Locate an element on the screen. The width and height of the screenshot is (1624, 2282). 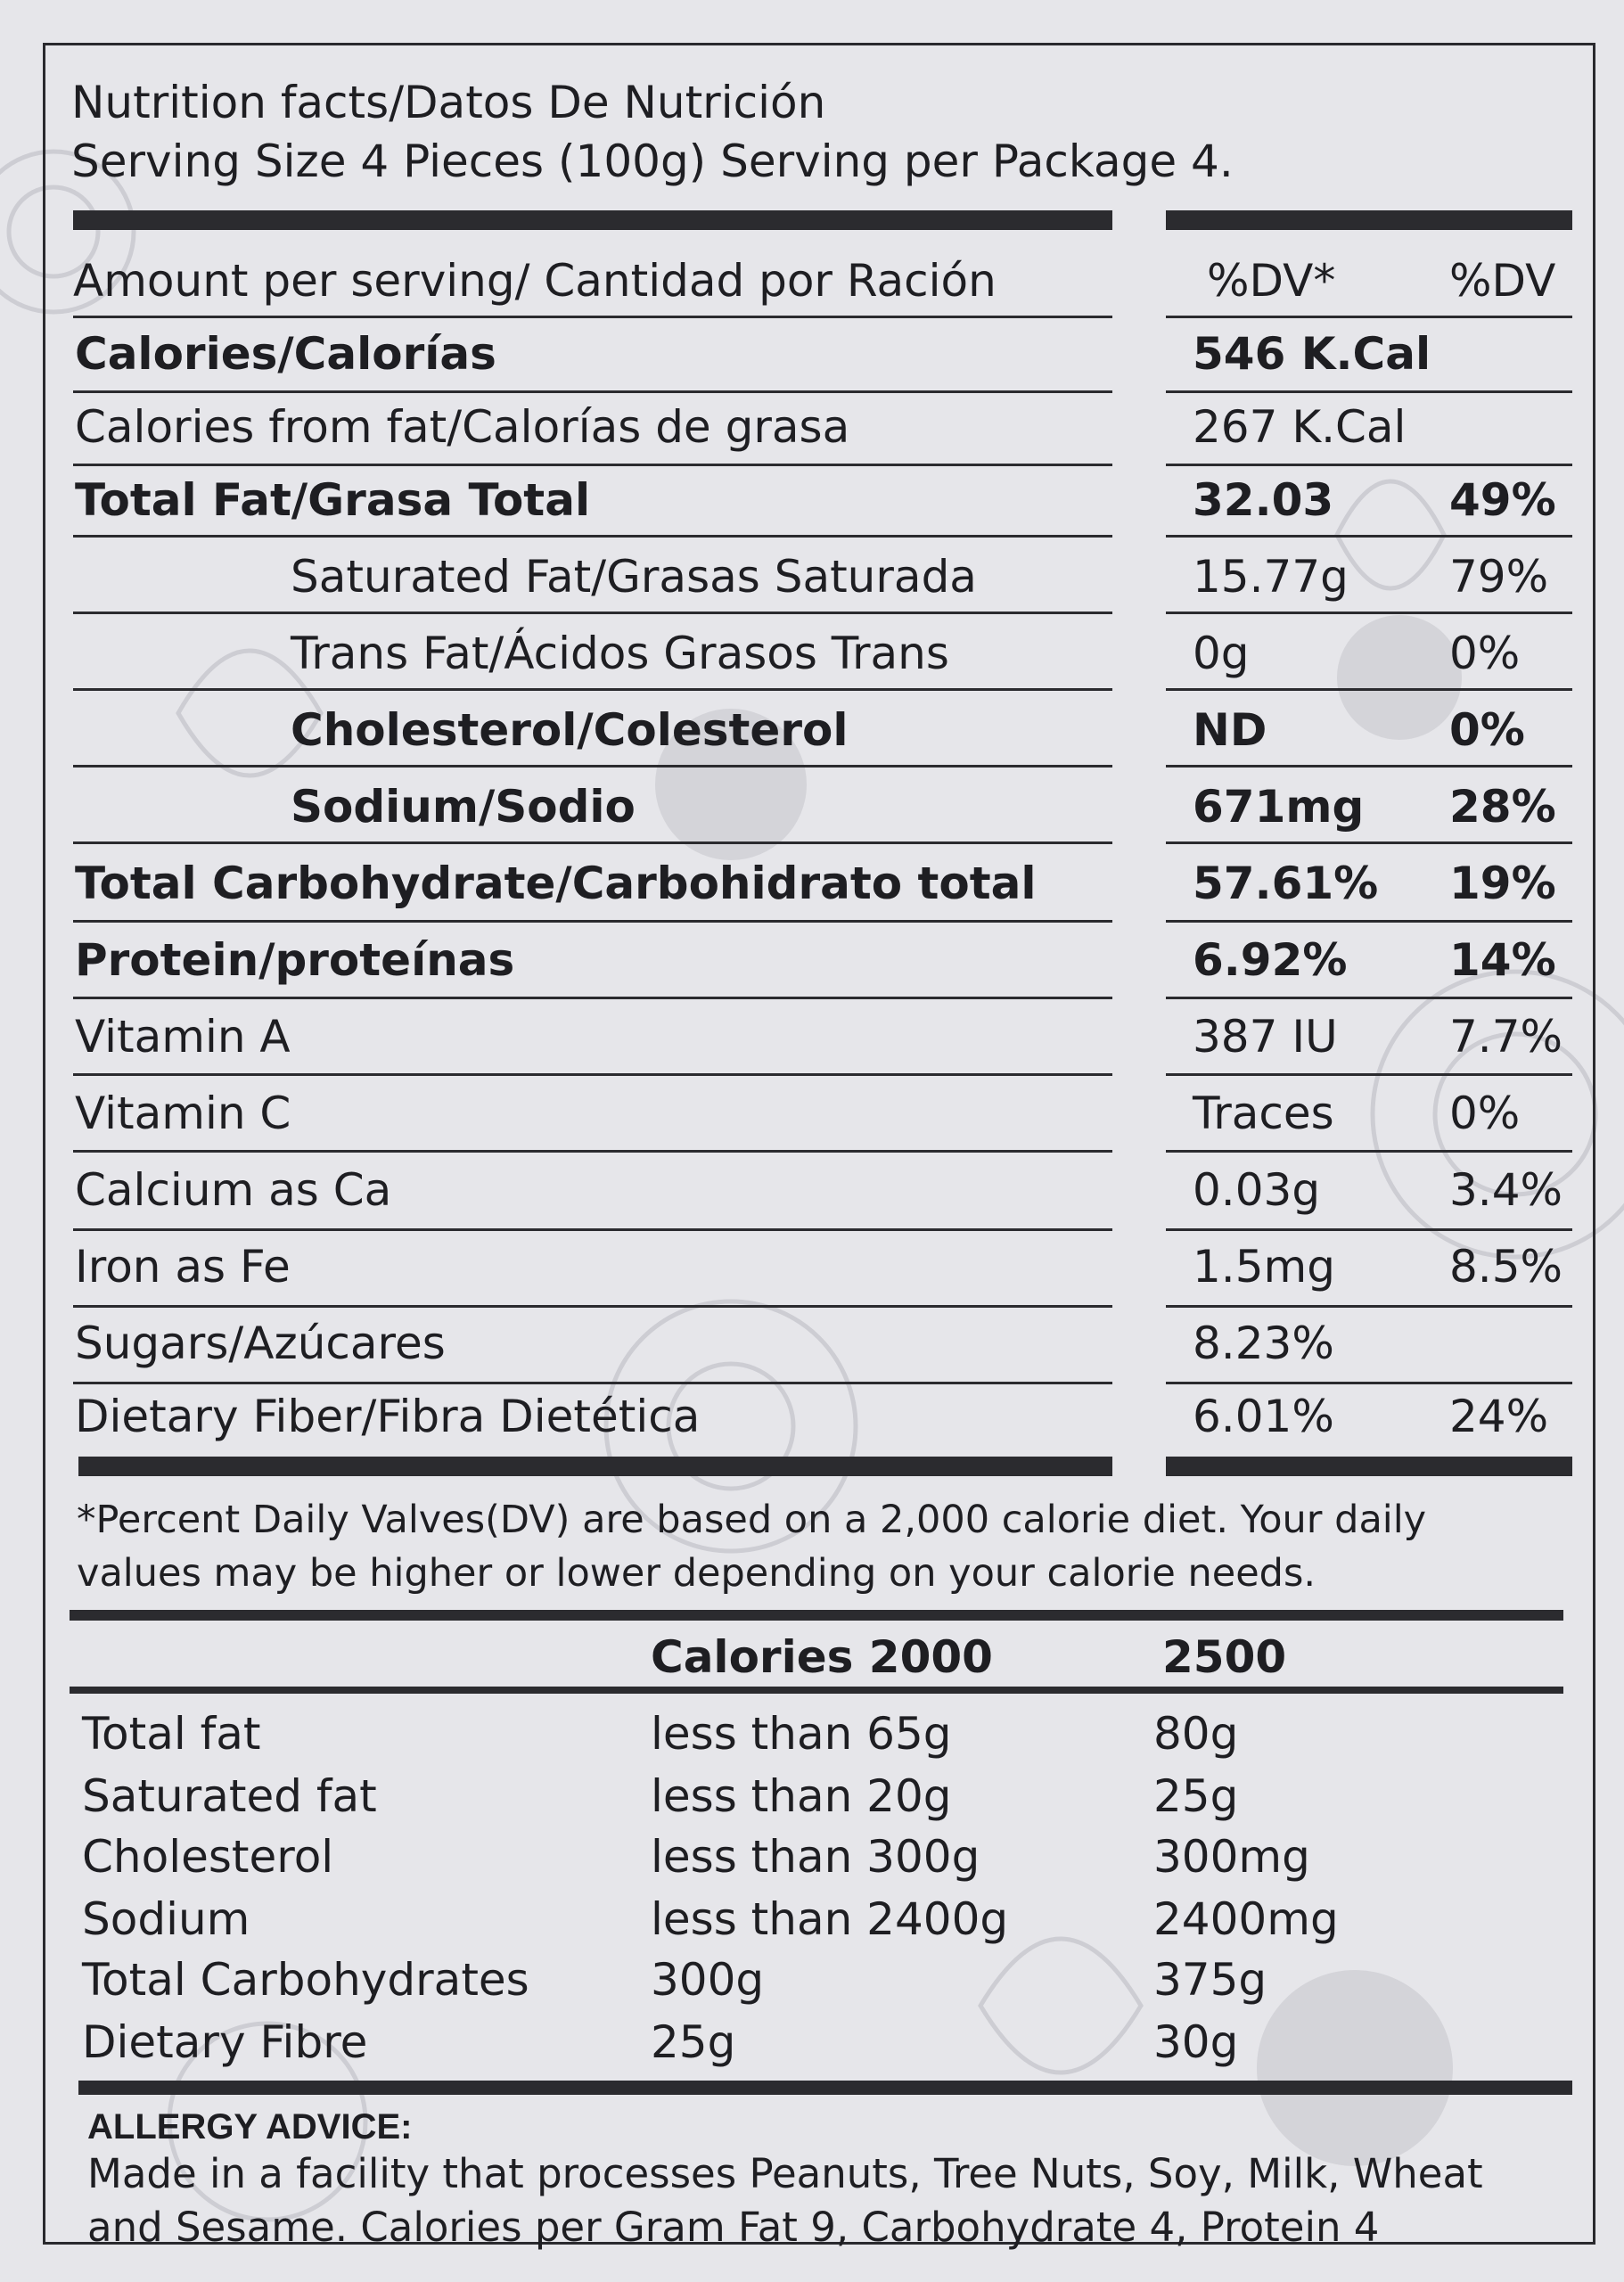
column-header-dv-2: %DV is located at coordinates (1502, 281).